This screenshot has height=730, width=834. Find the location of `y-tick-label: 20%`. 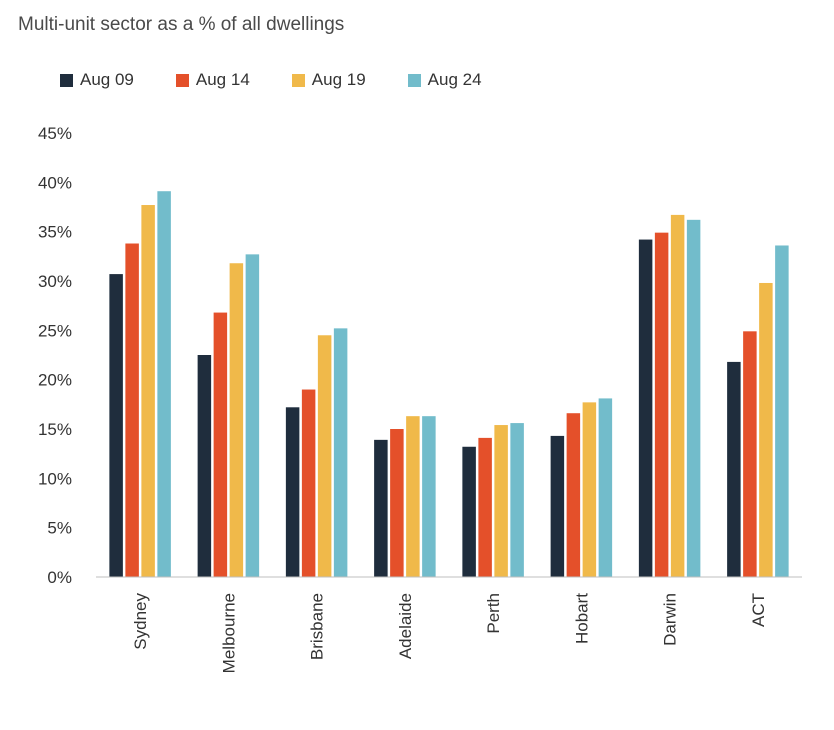

y-tick-label: 20% is located at coordinates (55, 380).